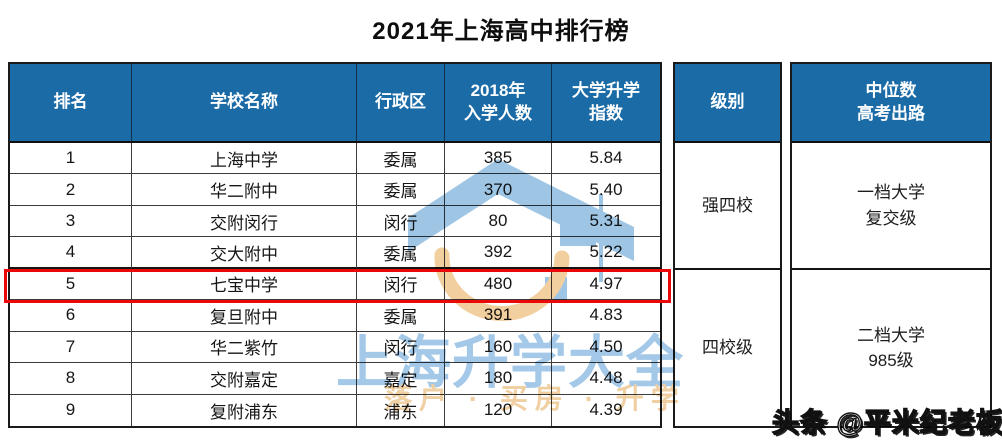 The image size is (1002, 443). What do you see at coordinates (401, 379) in the screenshot?
I see `cell-district: 嘉定` at bounding box center [401, 379].